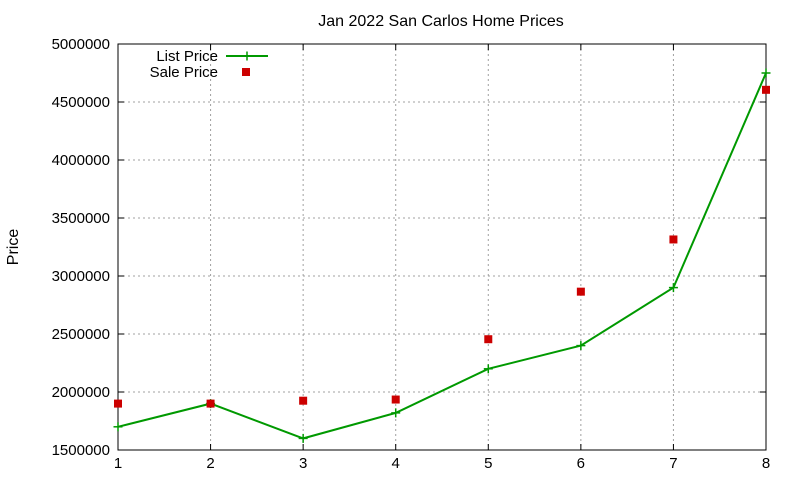 The width and height of the screenshot is (800, 480). I want to click on chart-title: Jan 2022 San Carlos Home Prices, so click(440, 21).